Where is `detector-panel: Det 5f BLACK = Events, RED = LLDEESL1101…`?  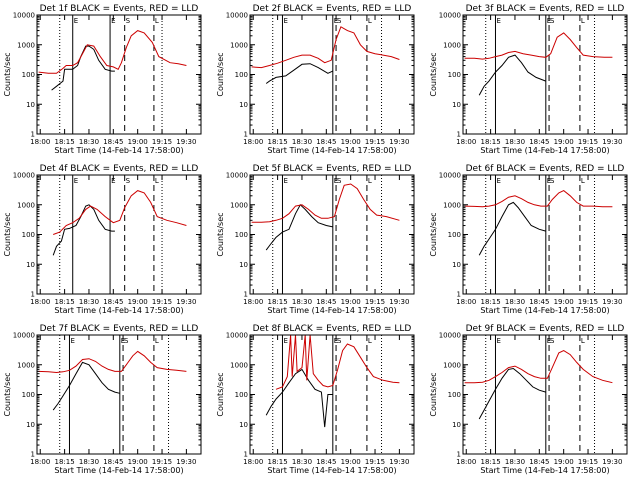 detector-panel: Det 5f BLACK = Events, RED = LLDEESL1101… is located at coordinates (315, 239).